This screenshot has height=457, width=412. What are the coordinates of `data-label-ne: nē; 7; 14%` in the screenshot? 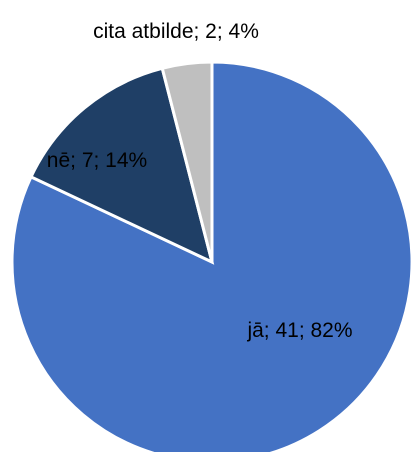 It's located at (97, 160).